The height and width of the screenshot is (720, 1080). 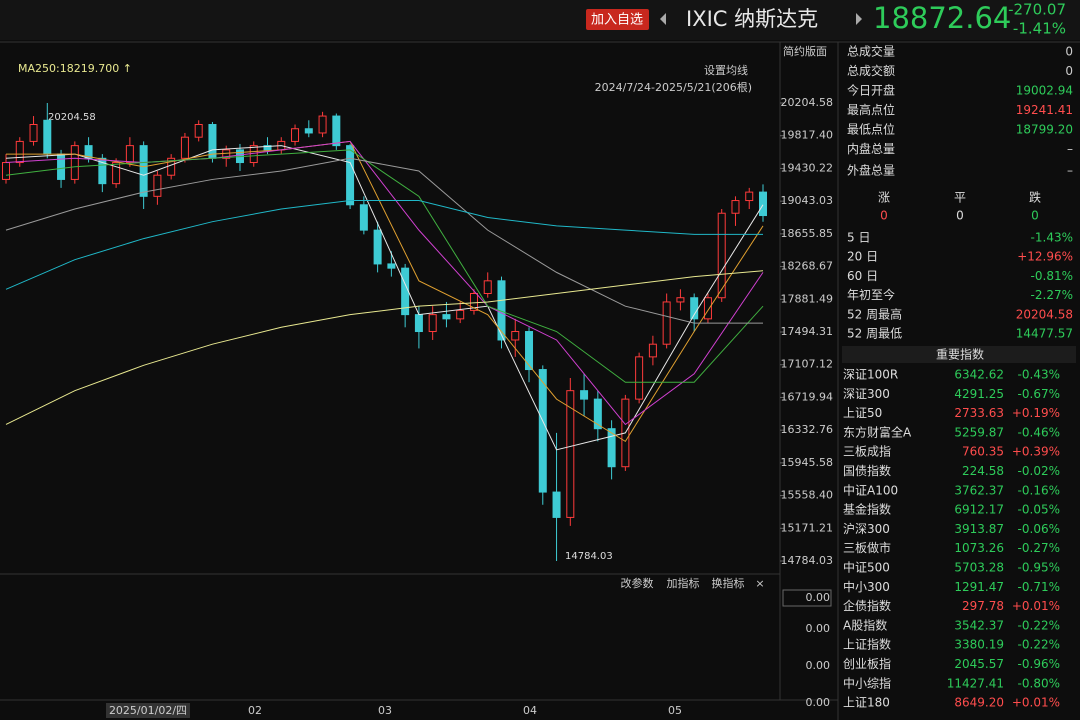 I want to click on stat-value: 18799.20, so click(x=1044, y=130).